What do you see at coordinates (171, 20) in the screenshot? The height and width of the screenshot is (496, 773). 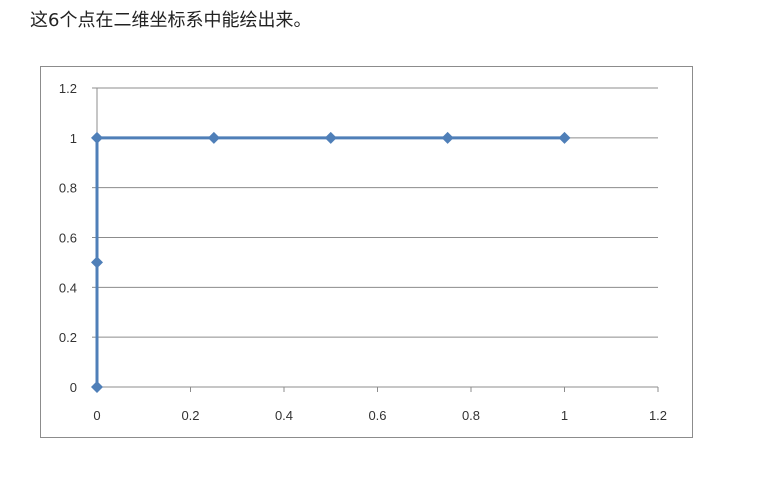 I see `caption-text: 这6个点在二维坐标系中能绘出来。` at bounding box center [171, 20].